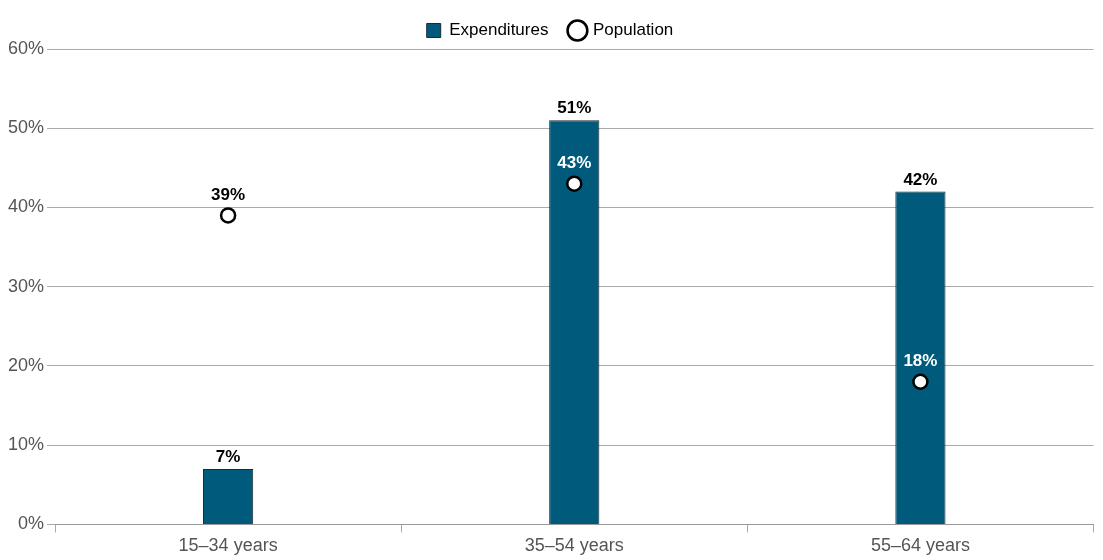  Describe the element at coordinates (228, 194) in the screenshot. I see `data-label: 39%` at that location.